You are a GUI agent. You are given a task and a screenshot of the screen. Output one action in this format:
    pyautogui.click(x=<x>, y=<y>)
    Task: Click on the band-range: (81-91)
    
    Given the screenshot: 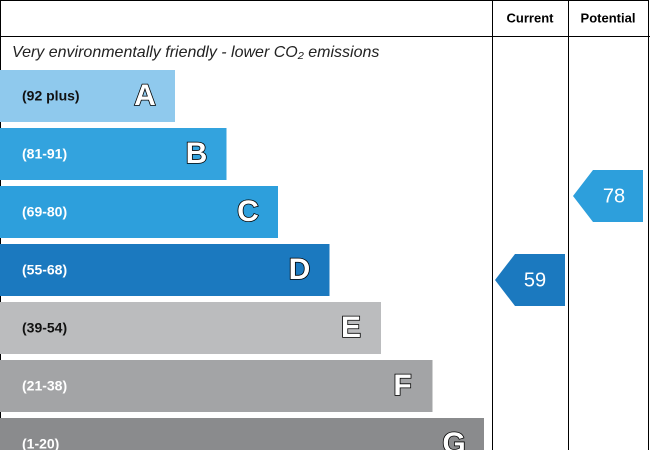 What is the action you would take?
    pyautogui.click(x=44, y=154)
    